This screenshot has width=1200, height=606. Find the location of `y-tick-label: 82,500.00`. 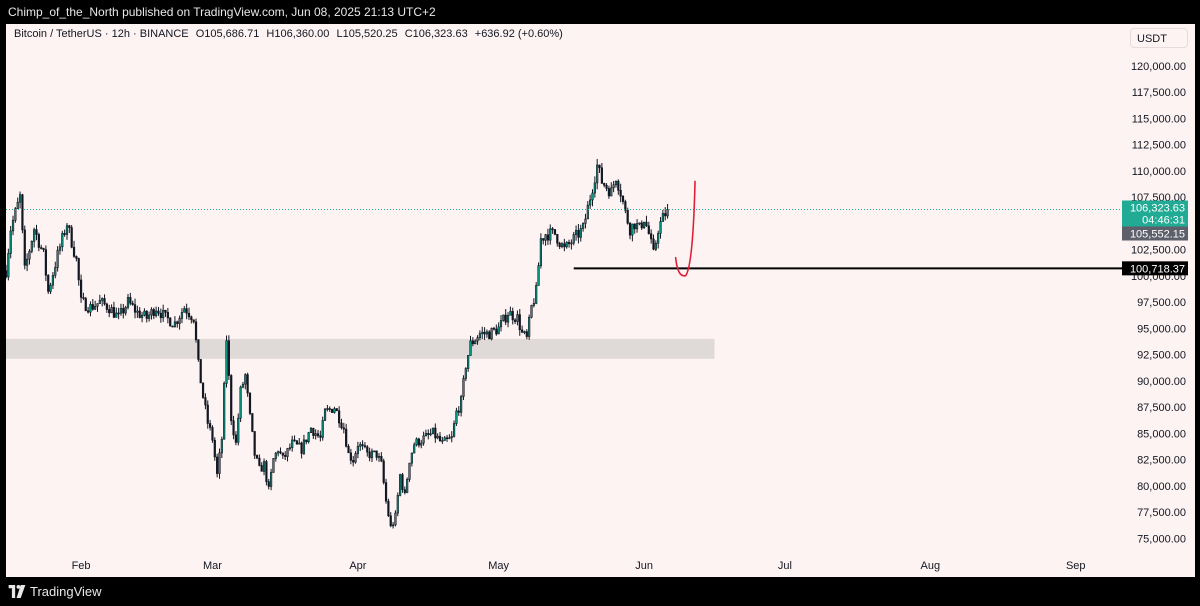

y-tick-label: 82,500.00 is located at coordinates (1161, 461).